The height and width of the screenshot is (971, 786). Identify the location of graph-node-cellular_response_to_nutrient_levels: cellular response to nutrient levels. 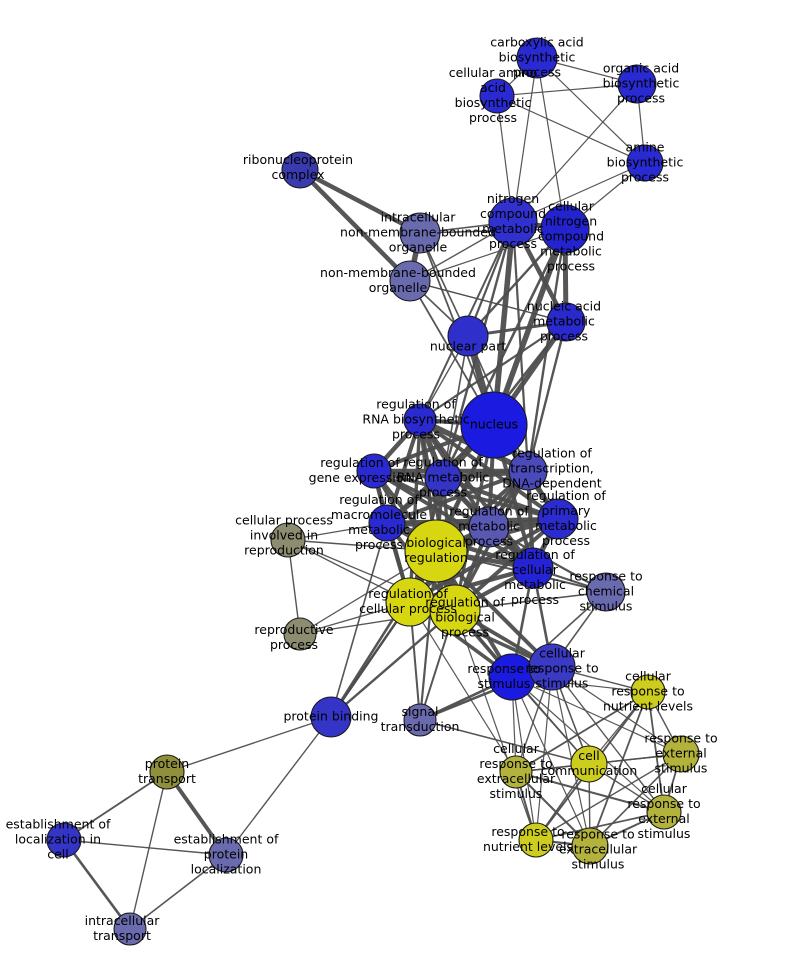
(648, 692).